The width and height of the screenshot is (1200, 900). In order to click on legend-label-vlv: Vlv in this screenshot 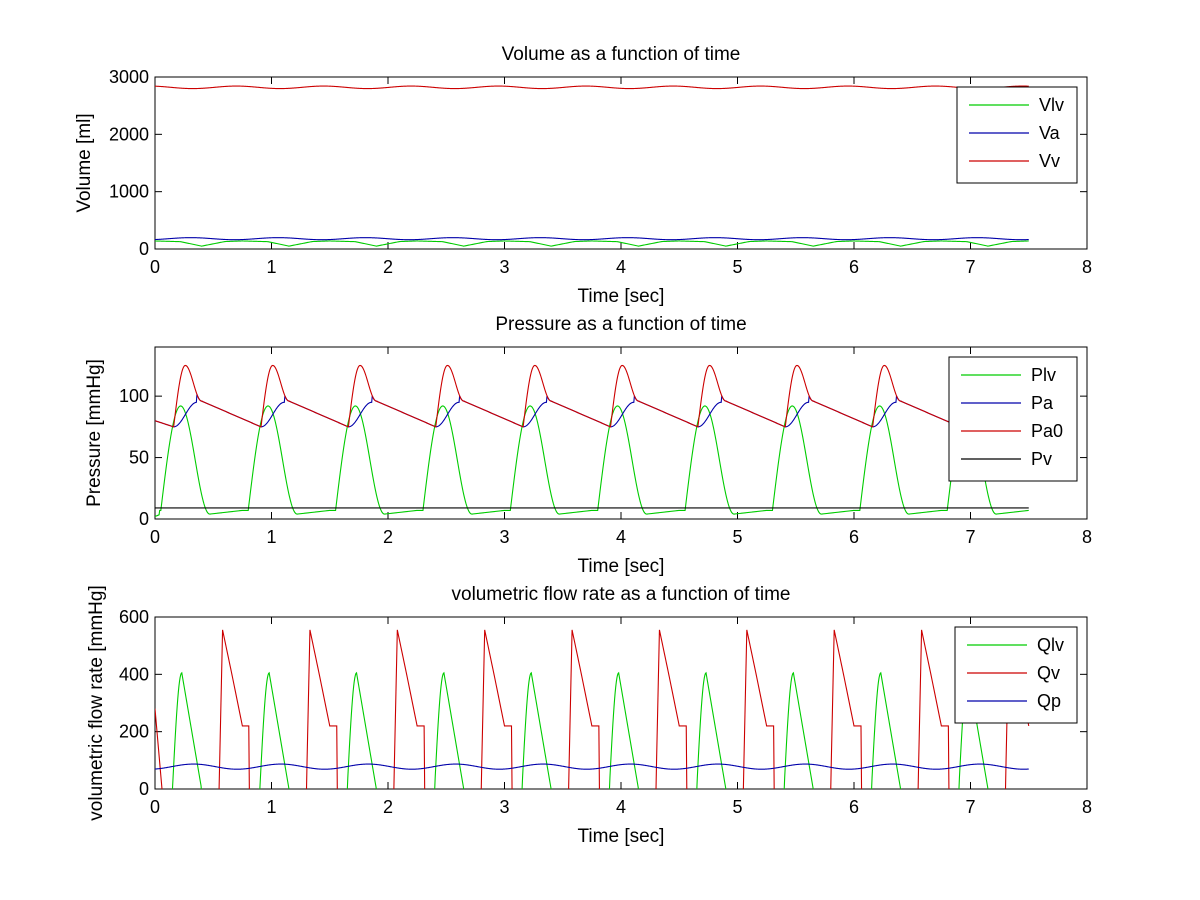, I will do `click(1051, 105)`.